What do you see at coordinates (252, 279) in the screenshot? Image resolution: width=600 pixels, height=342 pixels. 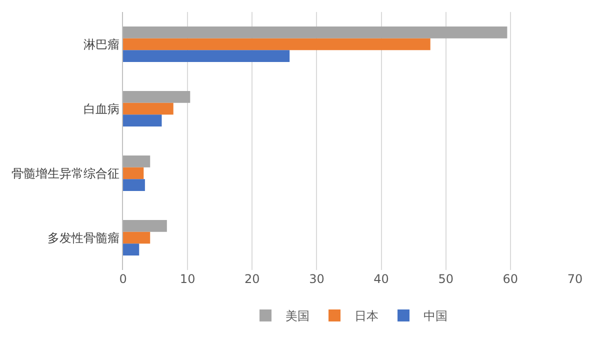 I see `x-tick-label: 20` at bounding box center [252, 279].